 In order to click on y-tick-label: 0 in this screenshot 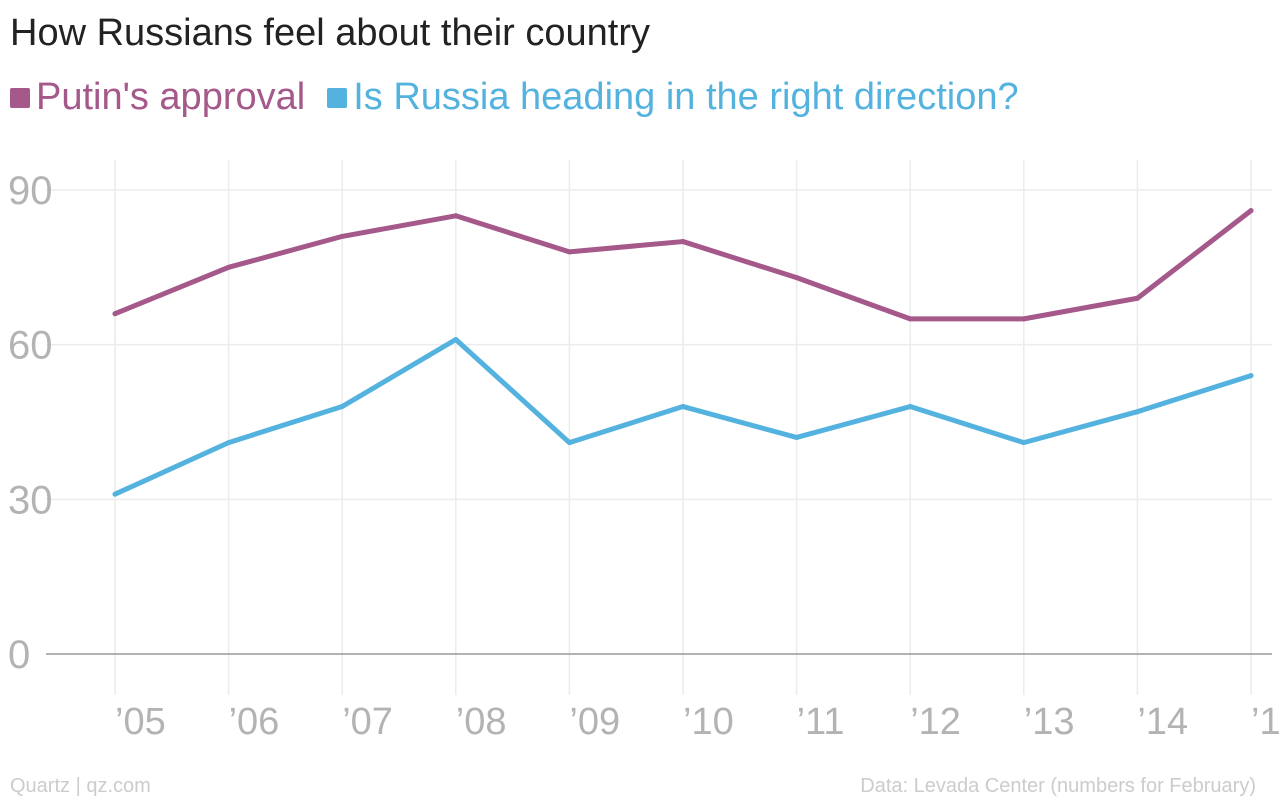, I will do `click(19, 655)`.